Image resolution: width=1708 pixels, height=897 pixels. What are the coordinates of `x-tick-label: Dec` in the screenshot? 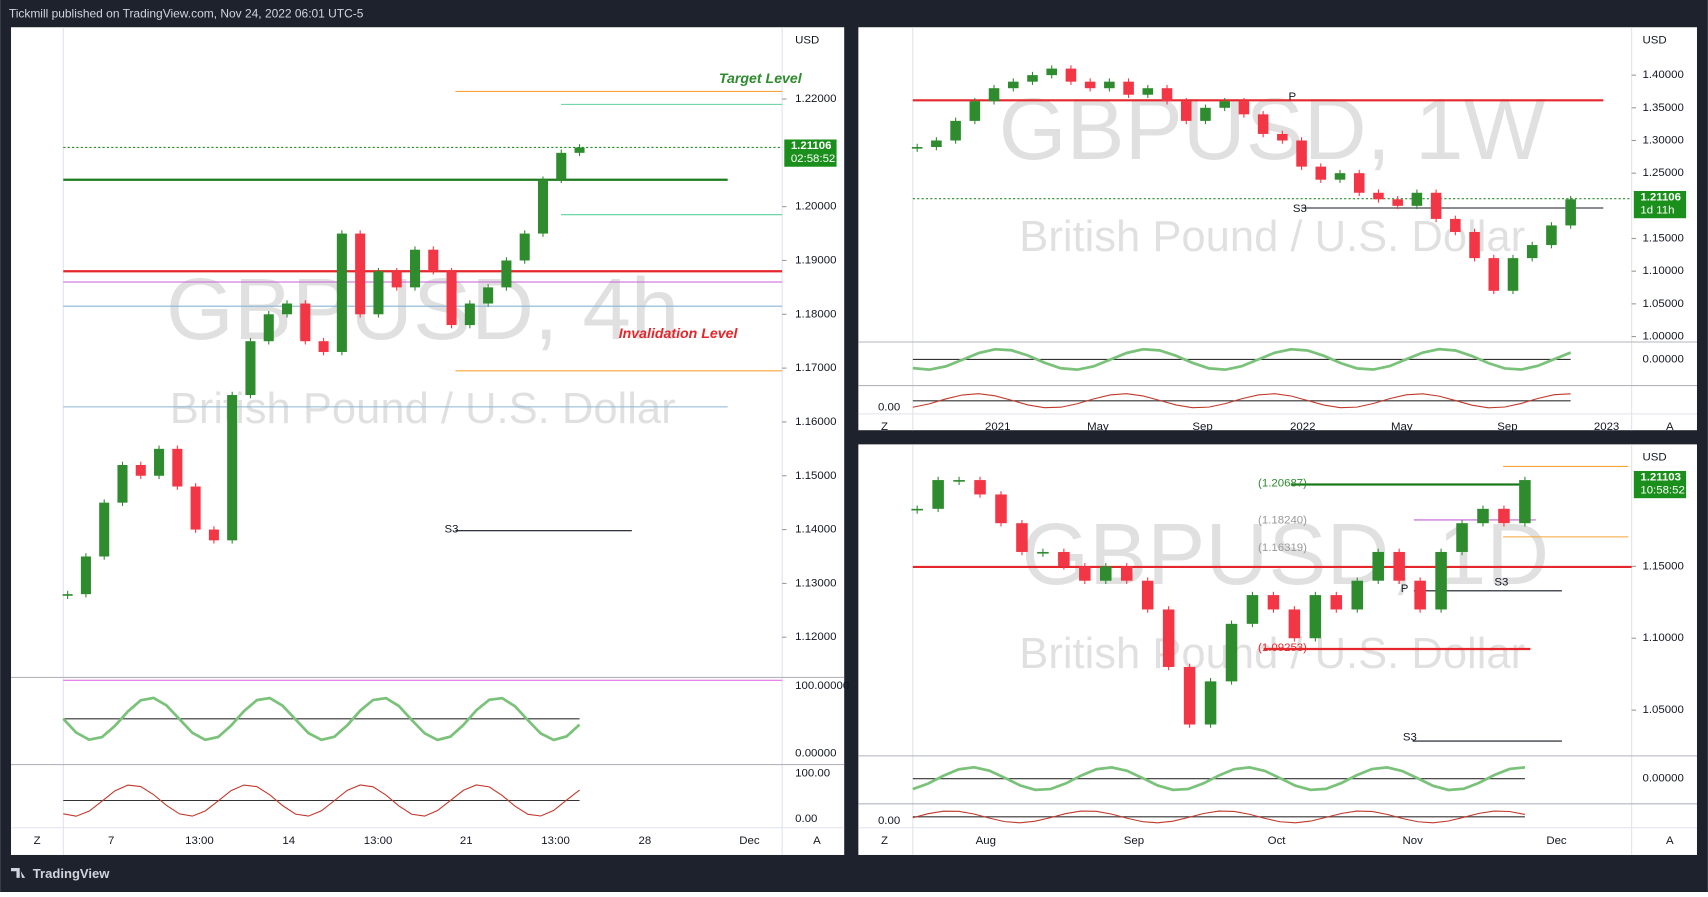 It's located at (749, 841).